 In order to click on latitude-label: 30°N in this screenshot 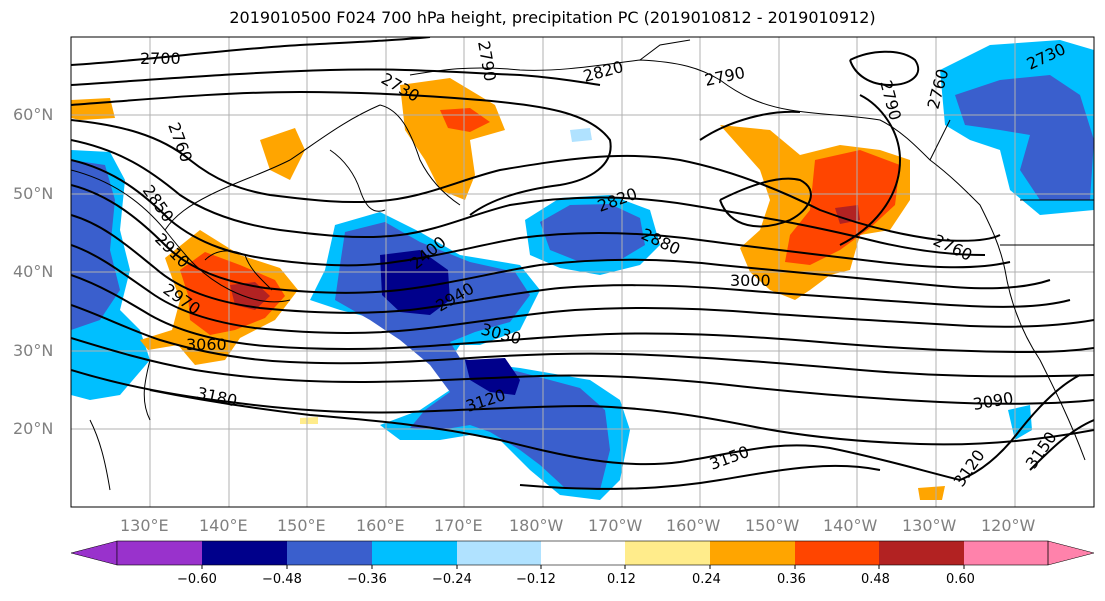, I will do `click(33, 350)`.